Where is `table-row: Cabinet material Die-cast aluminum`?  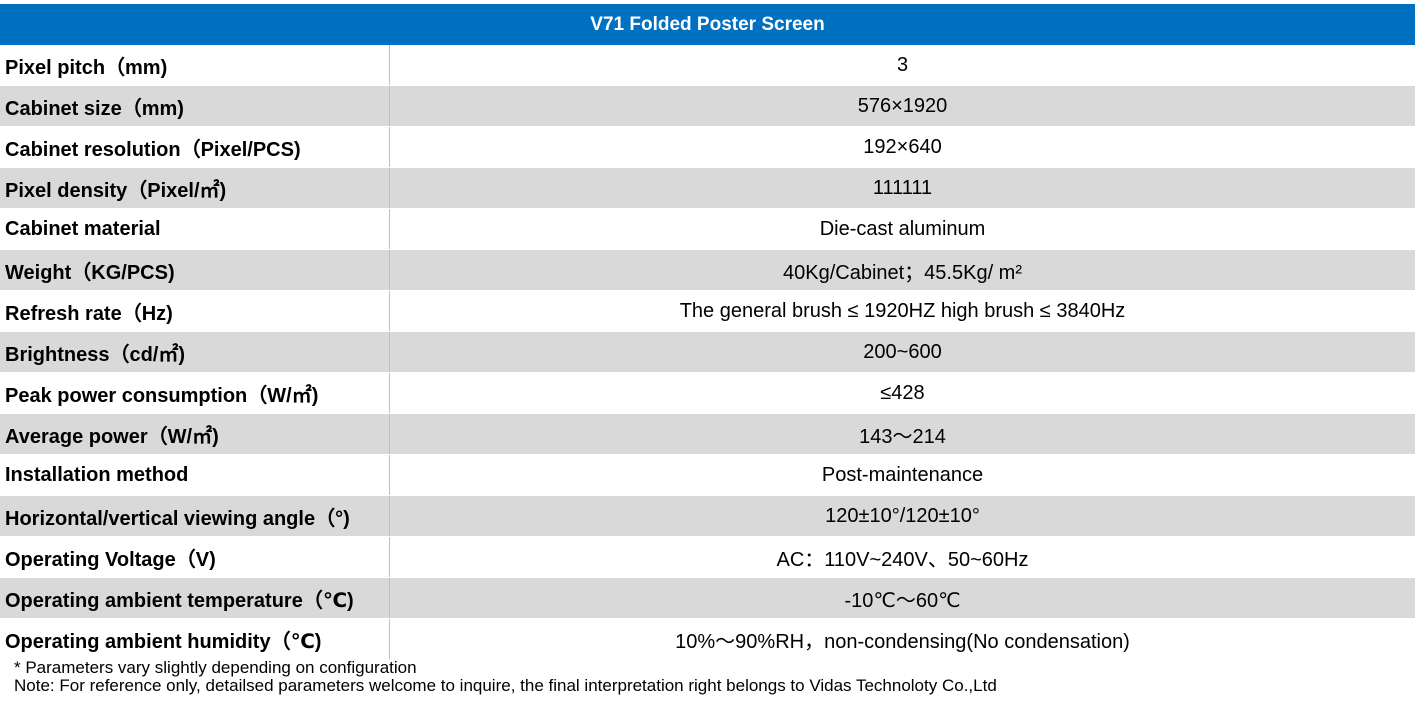 table-row: Cabinet material Die-cast aluminum is located at coordinates (707, 229).